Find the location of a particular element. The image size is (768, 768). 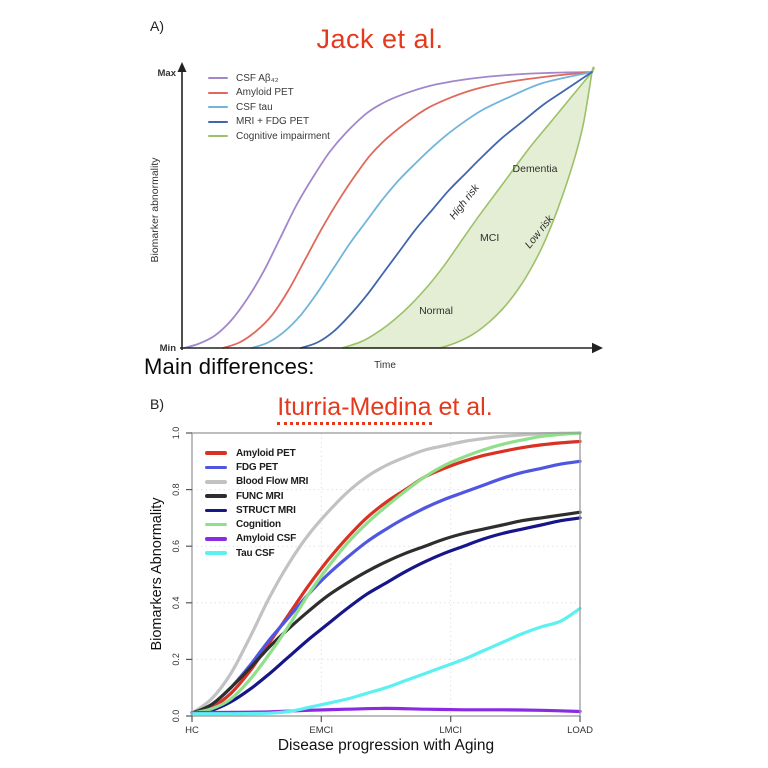

series-func-mri is located at coordinates (386, 612).